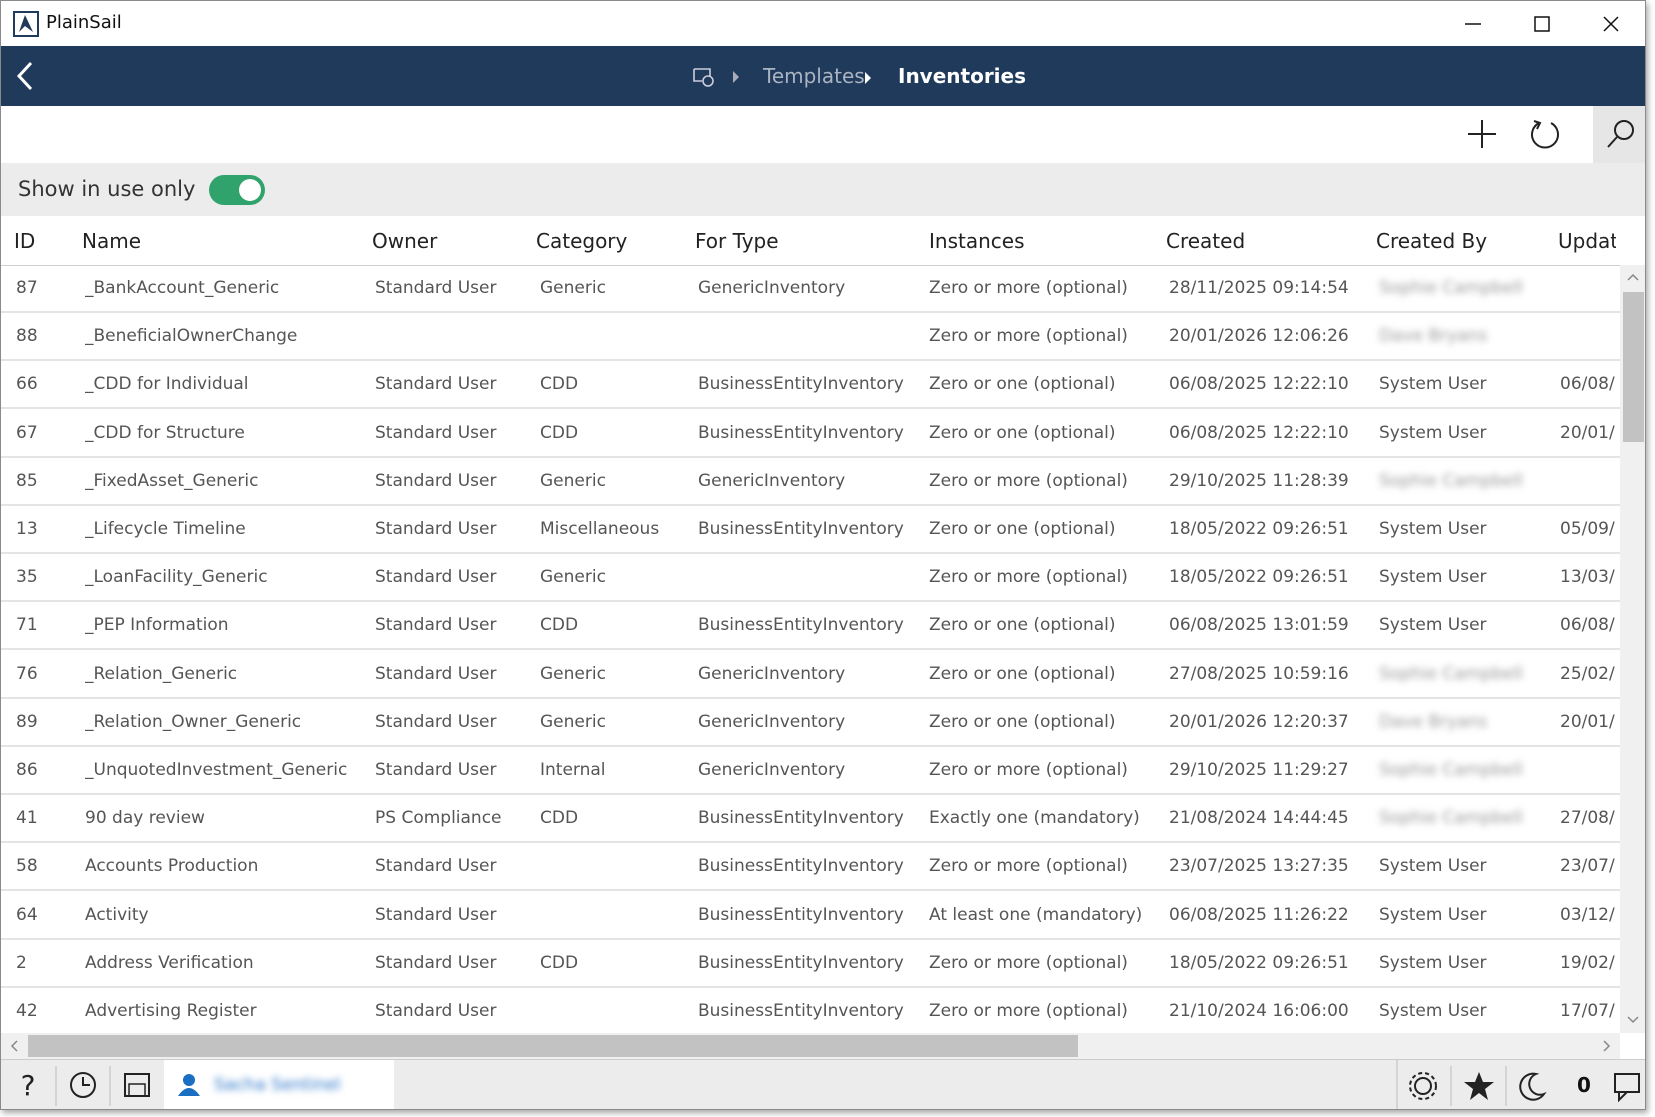  What do you see at coordinates (573, 770) in the screenshot?
I see `table-cell: Internal` at bounding box center [573, 770].